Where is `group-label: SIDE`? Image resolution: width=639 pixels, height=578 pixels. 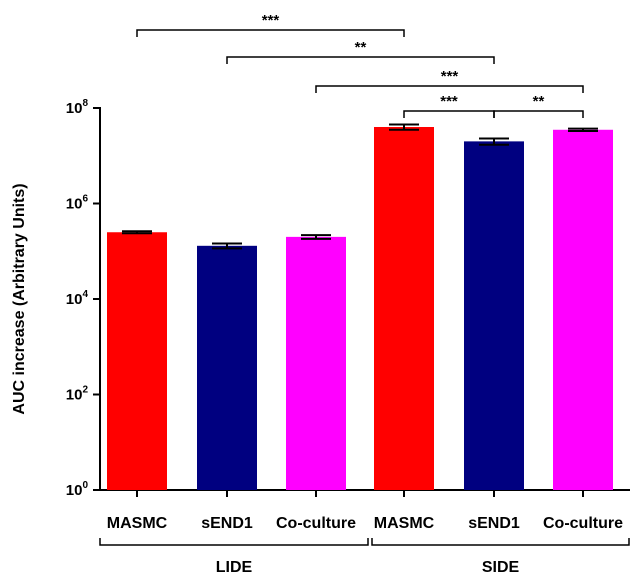
group-label: SIDE is located at coordinates (501, 567).